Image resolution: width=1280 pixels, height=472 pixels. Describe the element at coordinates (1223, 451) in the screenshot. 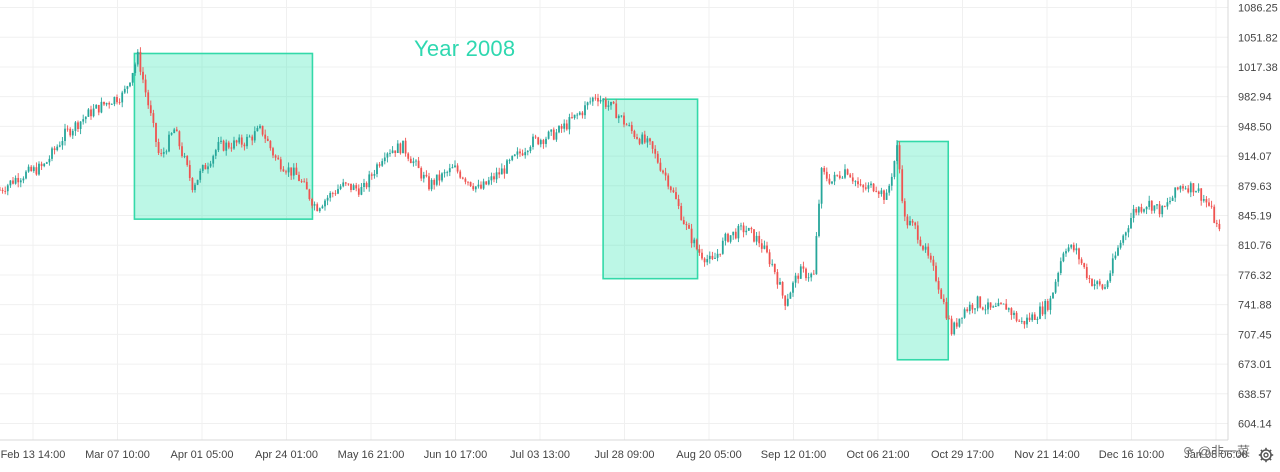

I see `watermark-text: @非一菜` at that location.